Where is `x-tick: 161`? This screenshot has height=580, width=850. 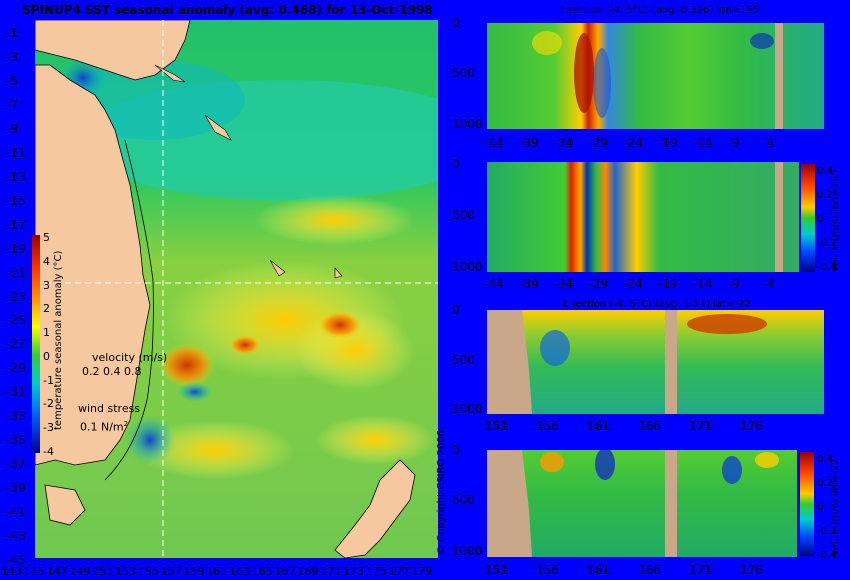 x-tick: 161 is located at coordinates (598, 570).